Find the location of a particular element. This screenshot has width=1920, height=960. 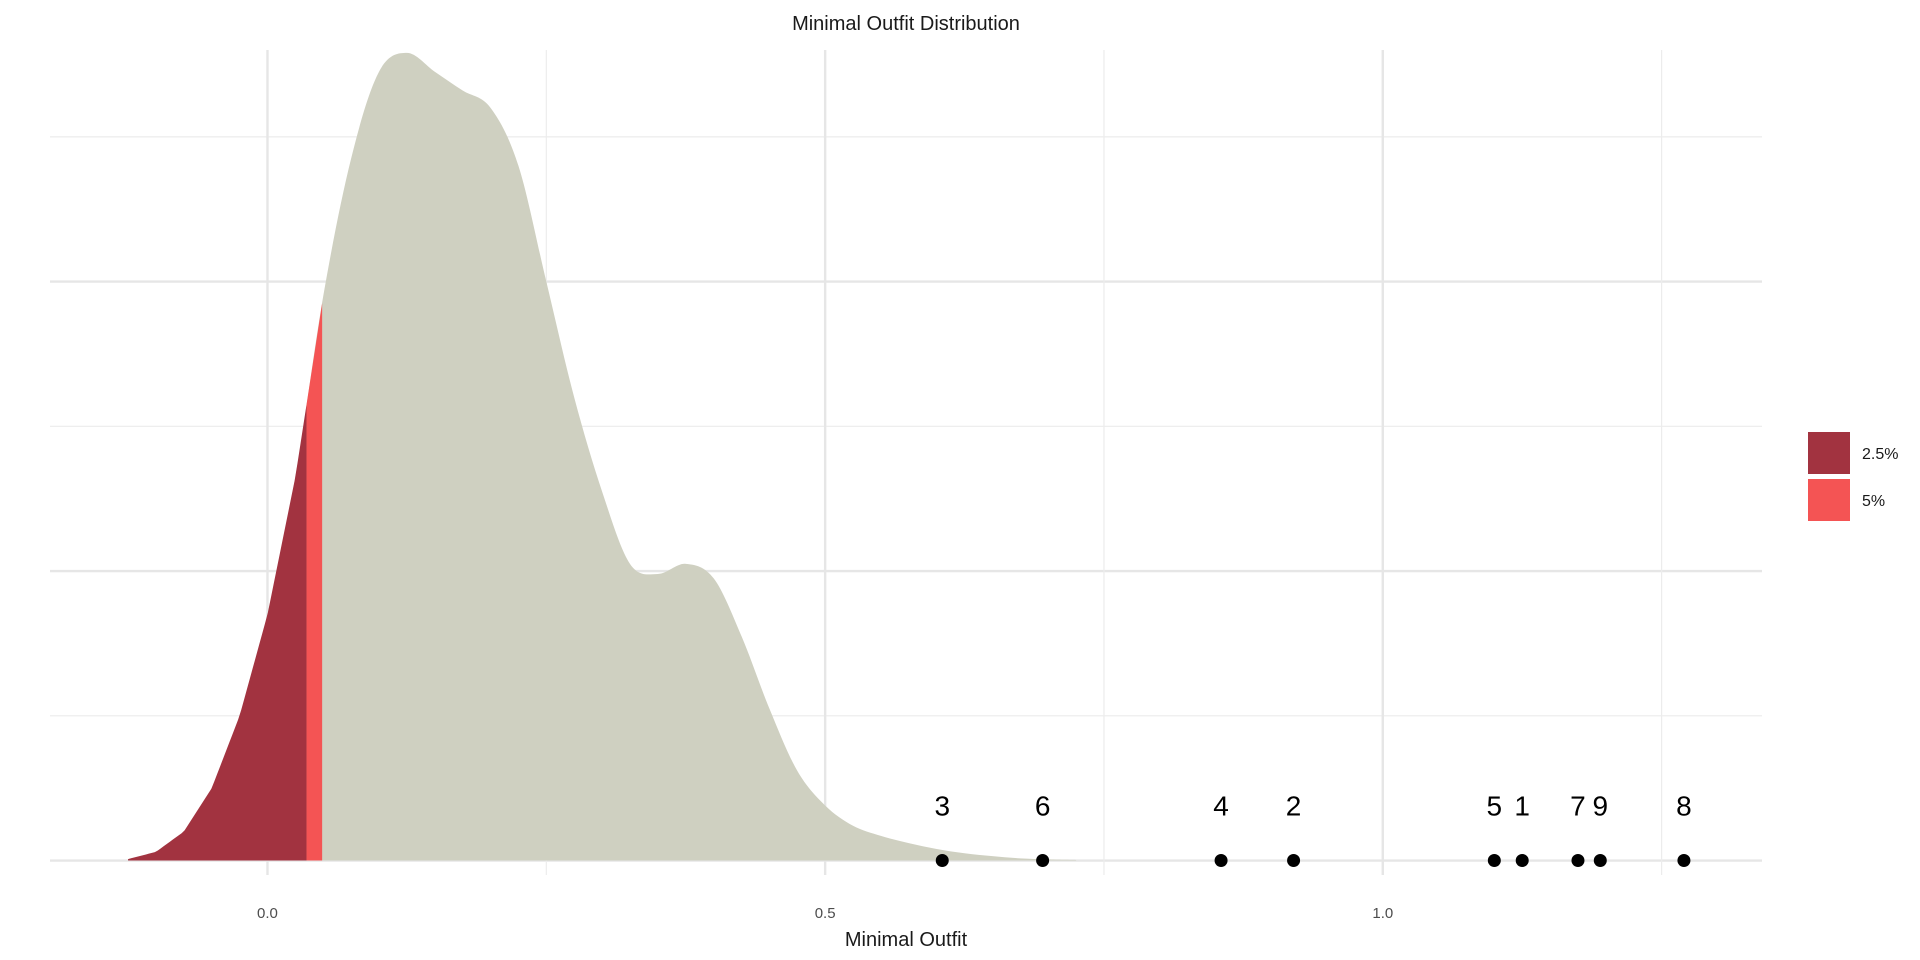

data-point-label: 7 is located at coordinates (1578, 806).